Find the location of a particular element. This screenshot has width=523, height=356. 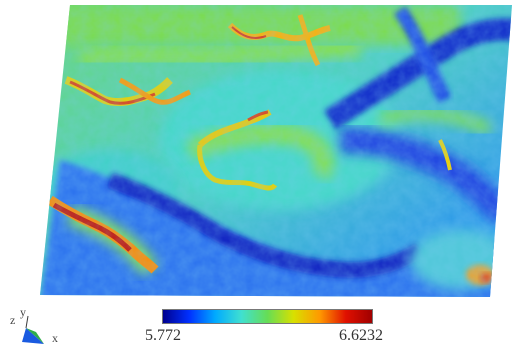

axis-triad: y z x is located at coordinates (38, 328).